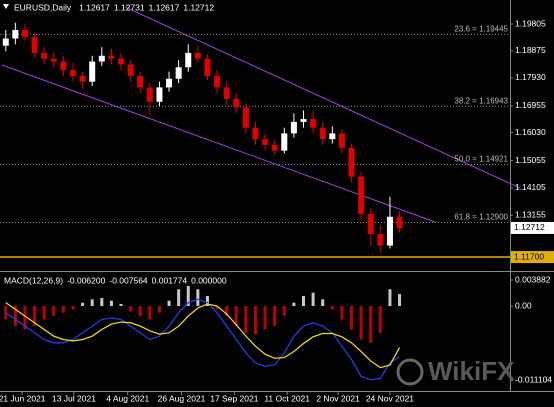  Describe the element at coordinates (170, 280) in the screenshot. I see `readout: 0.001774` at that location.